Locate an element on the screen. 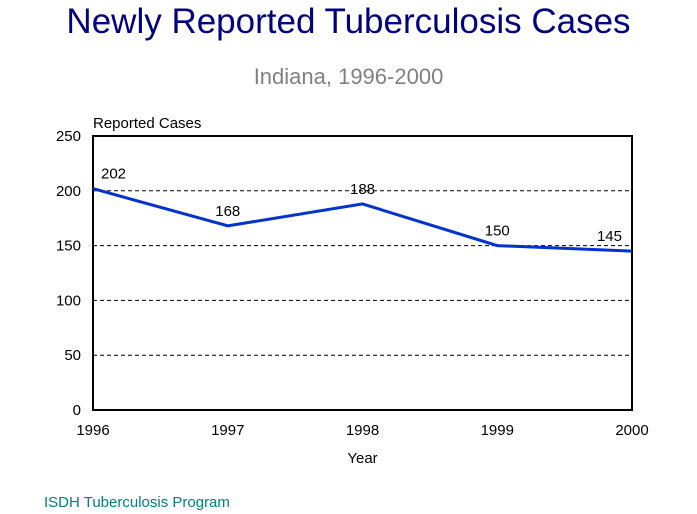  y-tick-label: 0 is located at coordinates (77, 410).